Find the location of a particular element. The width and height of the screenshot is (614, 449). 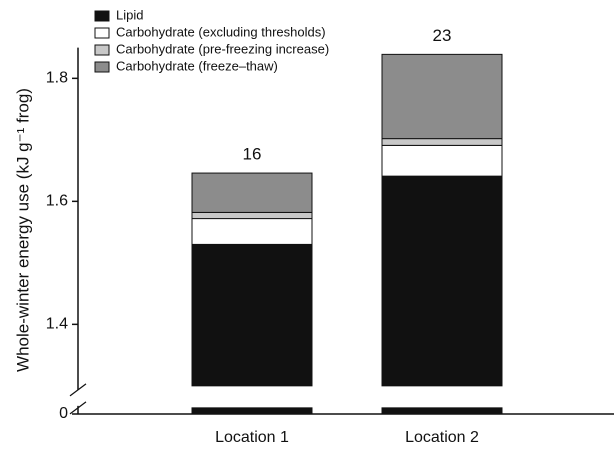

y-axis-label: Whole-winter energy use (kJ g⁻¹ frog) is located at coordinates (22, 230).